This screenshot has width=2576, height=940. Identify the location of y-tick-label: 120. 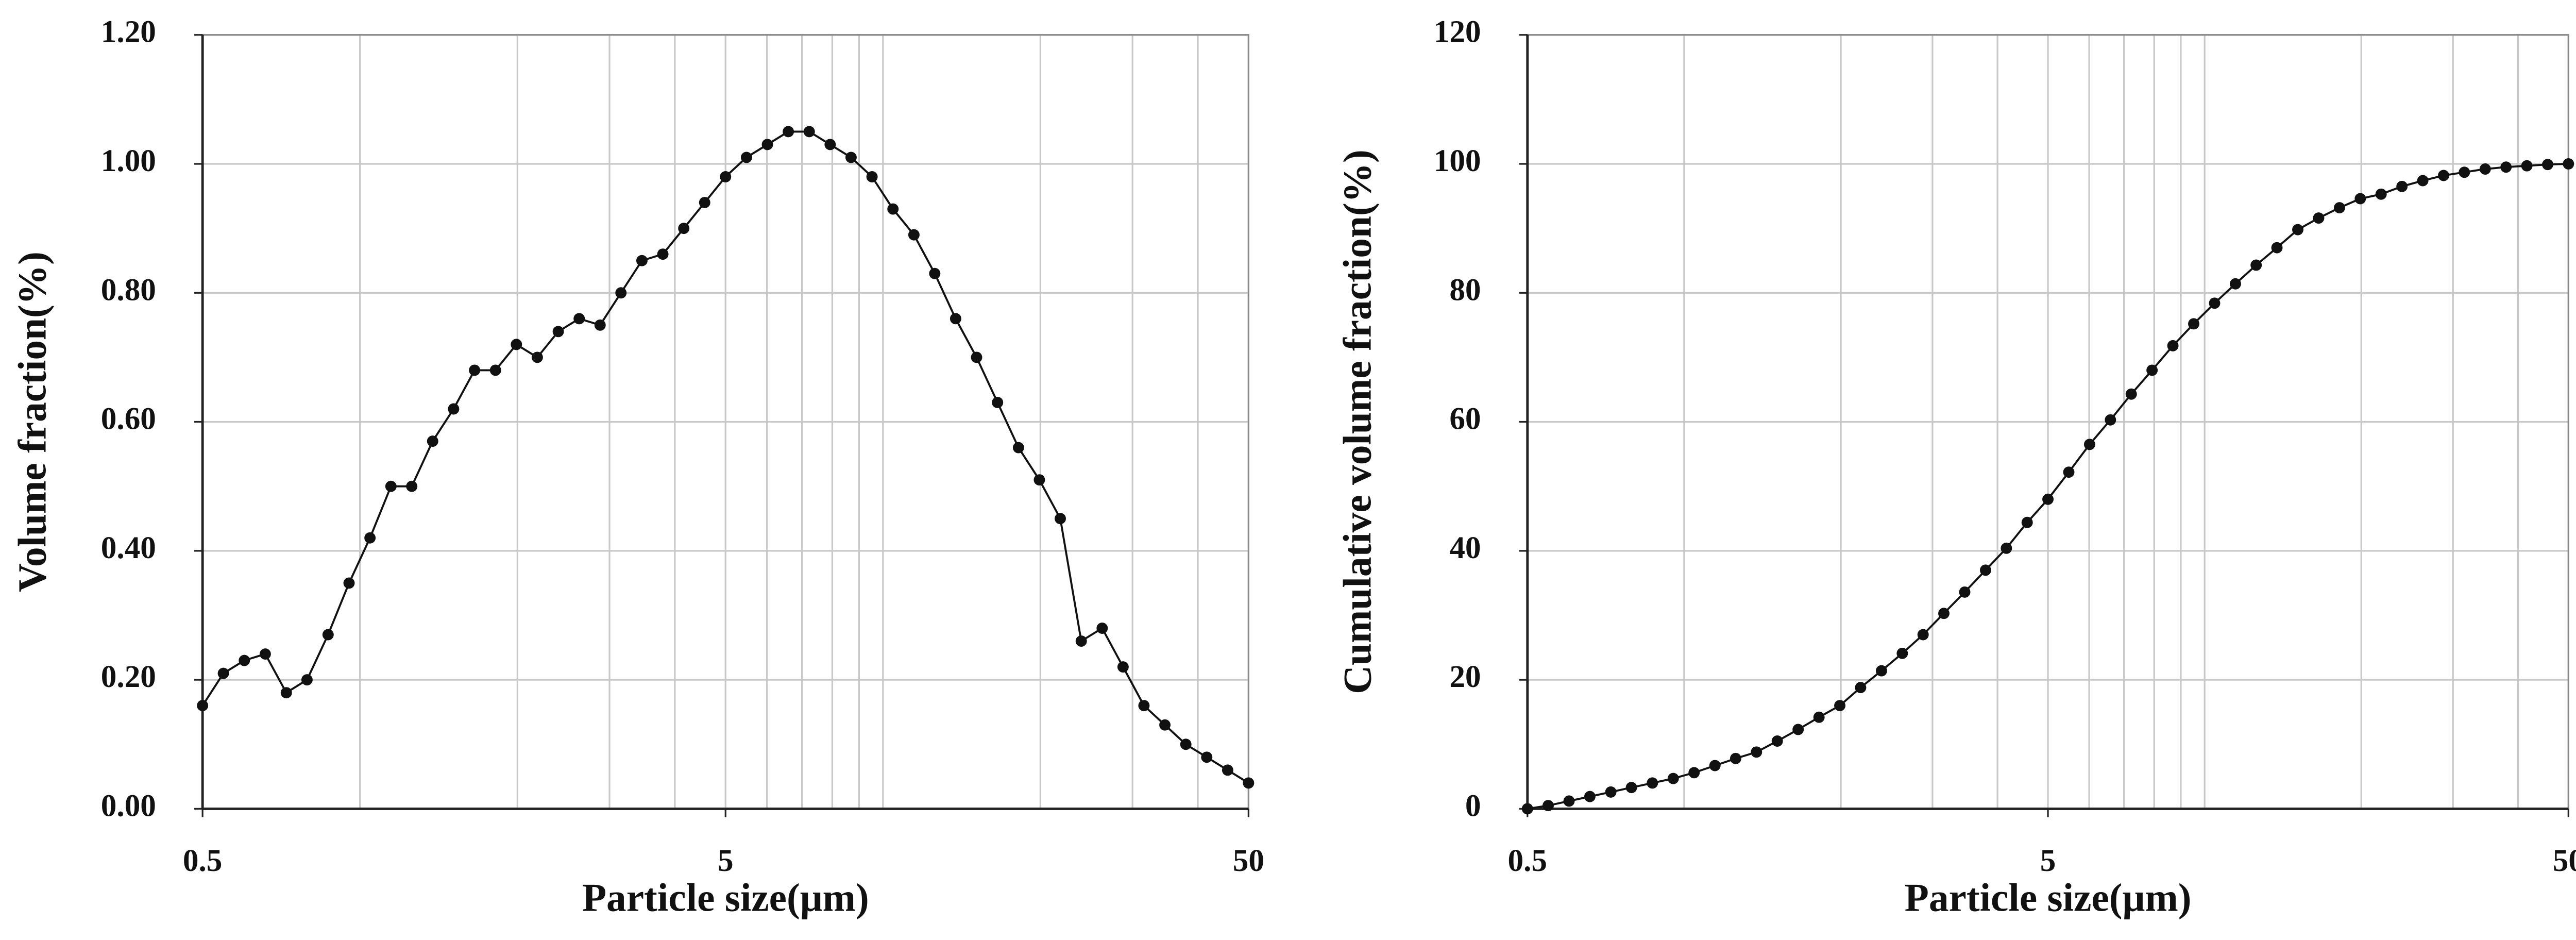
(1457, 31).